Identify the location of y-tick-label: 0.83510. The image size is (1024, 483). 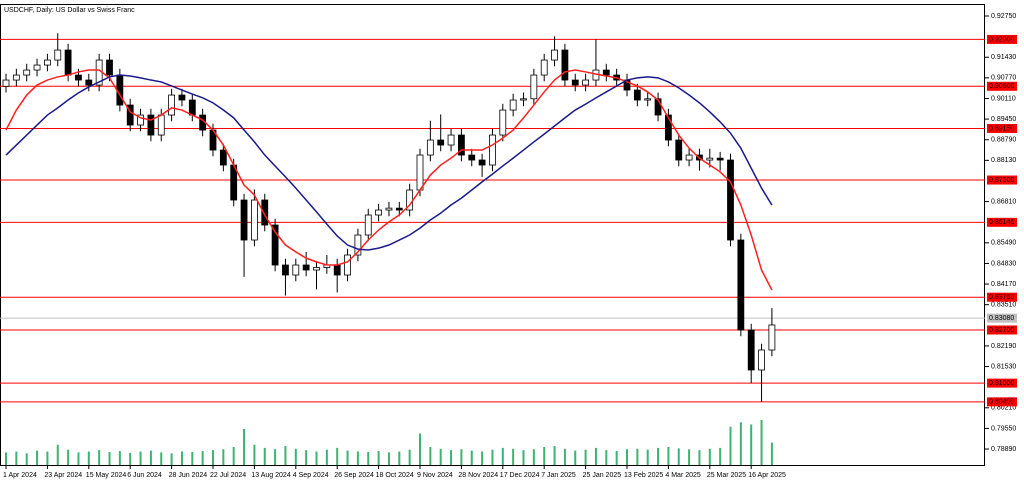
(1003, 305).